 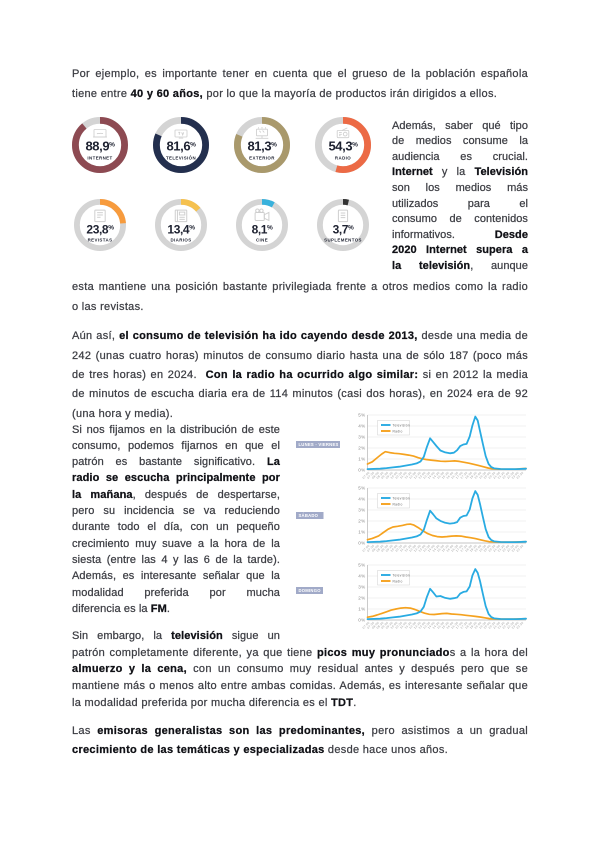 I want to click on svg-text: SUPLEMENTOS, so click(x=343, y=240).